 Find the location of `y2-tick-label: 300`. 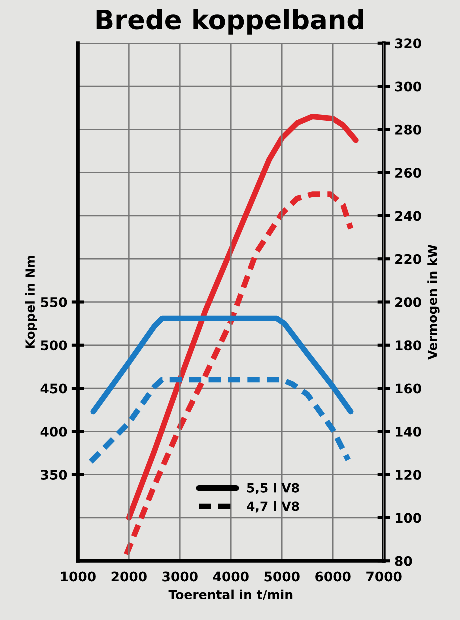

y2-tick-label: 300 is located at coordinates (408, 87).